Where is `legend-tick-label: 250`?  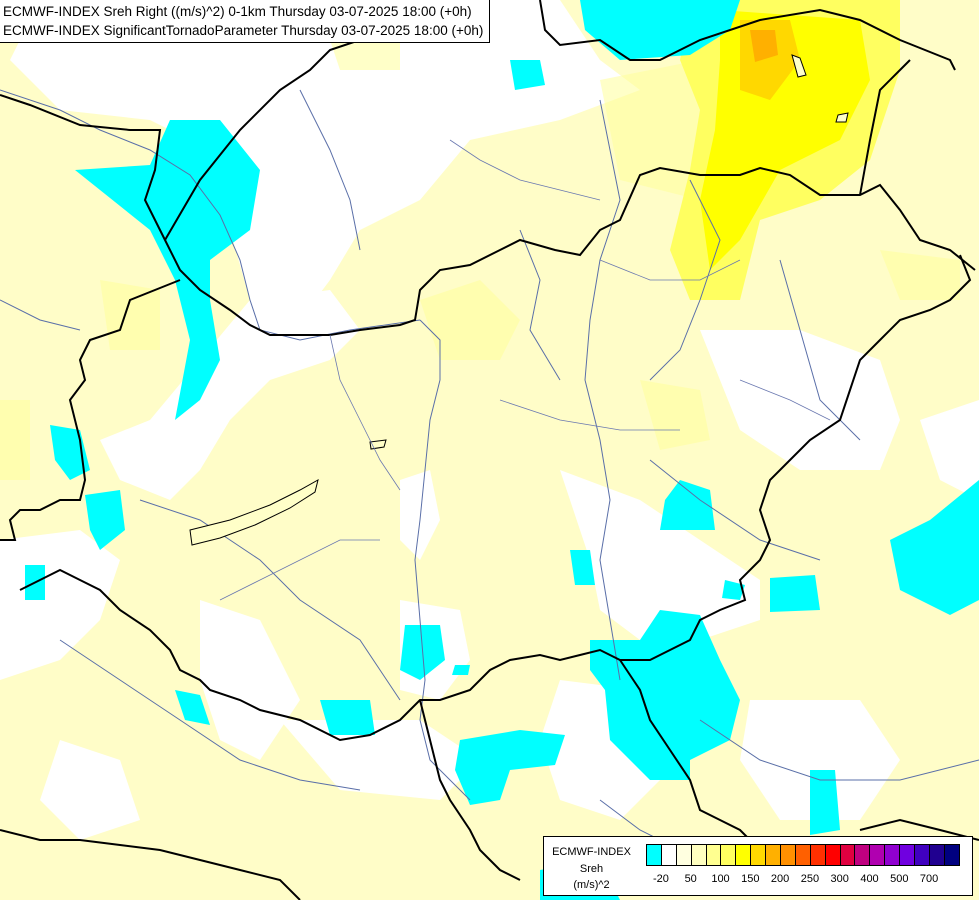 legend-tick-label: 250 is located at coordinates (810, 879).